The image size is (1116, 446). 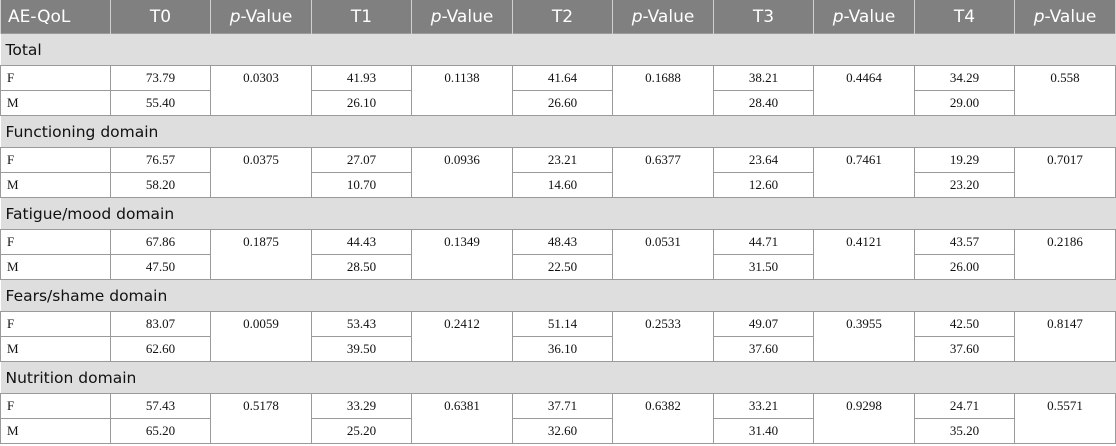 What do you see at coordinates (558, 131) in the screenshot?
I see `section-title: Functioning domain` at bounding box center [558, 131].